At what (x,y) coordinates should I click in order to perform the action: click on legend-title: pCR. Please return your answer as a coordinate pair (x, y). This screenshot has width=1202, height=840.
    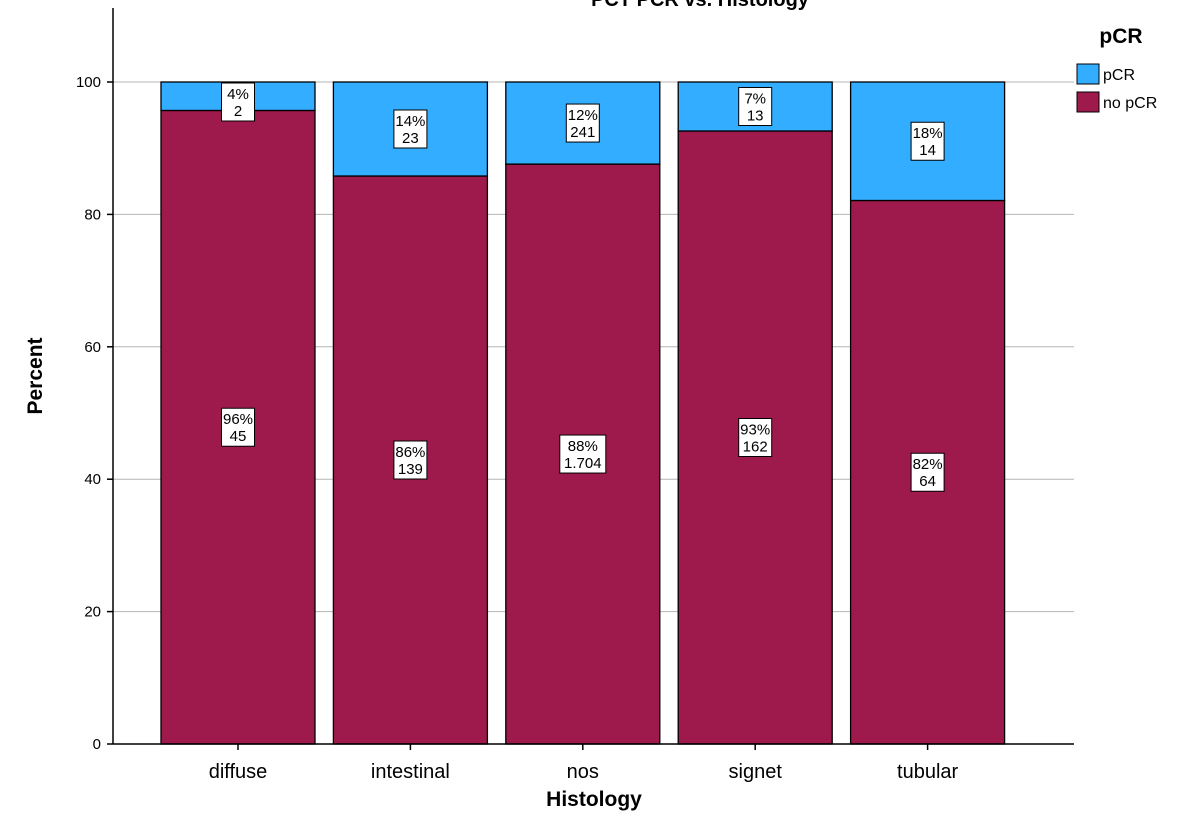
    Looking at the image, I should click on (1120, 36).